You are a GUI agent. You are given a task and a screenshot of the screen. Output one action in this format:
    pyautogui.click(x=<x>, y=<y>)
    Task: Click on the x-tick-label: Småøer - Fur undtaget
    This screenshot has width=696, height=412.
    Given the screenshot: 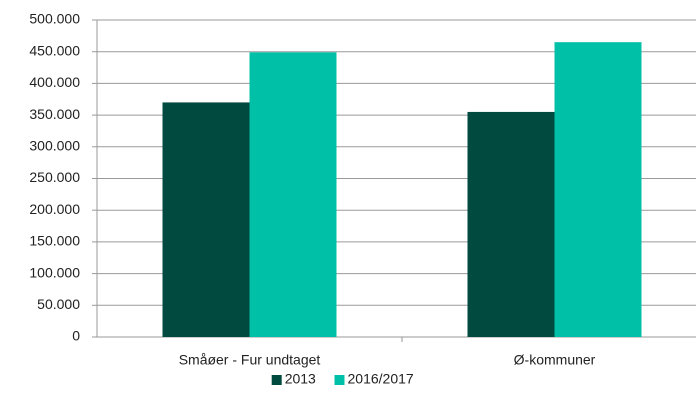 What is the action you would take?
    pyautogui.click(x=250, y=360)
    